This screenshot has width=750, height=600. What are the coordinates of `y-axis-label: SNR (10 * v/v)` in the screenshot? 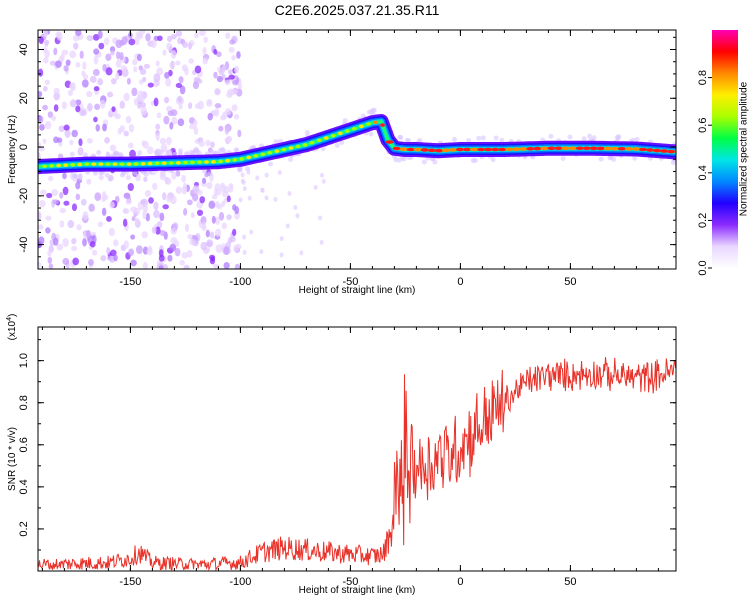 It's located at (12, 459).